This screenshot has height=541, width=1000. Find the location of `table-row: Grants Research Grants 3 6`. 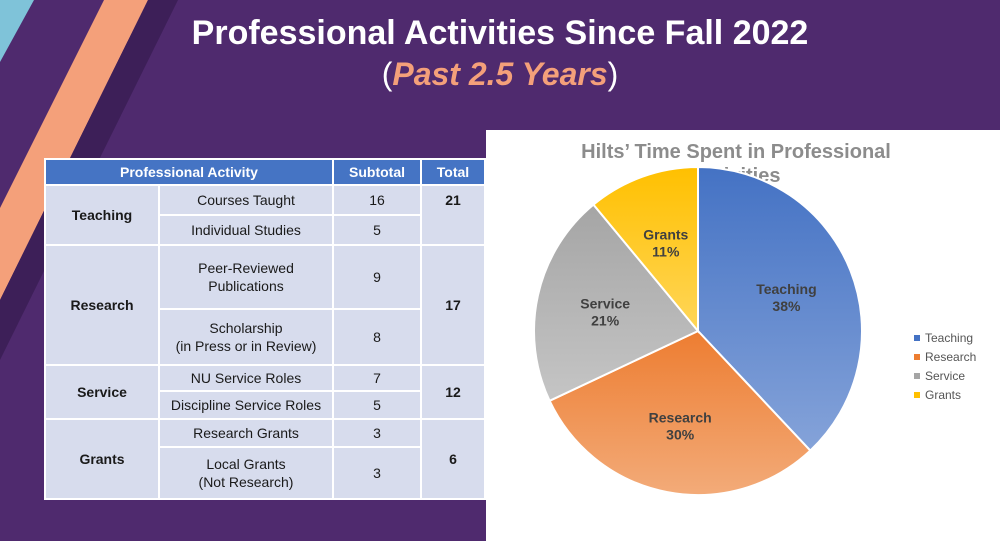

table-row: Grants Research Grants 3 6 is located at coordinates (265, 459).